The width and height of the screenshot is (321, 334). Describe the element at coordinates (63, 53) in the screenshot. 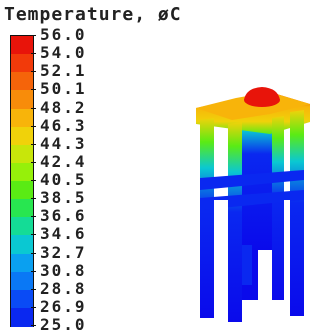

I see `colorbar-tick-label: 54.0` at that location.